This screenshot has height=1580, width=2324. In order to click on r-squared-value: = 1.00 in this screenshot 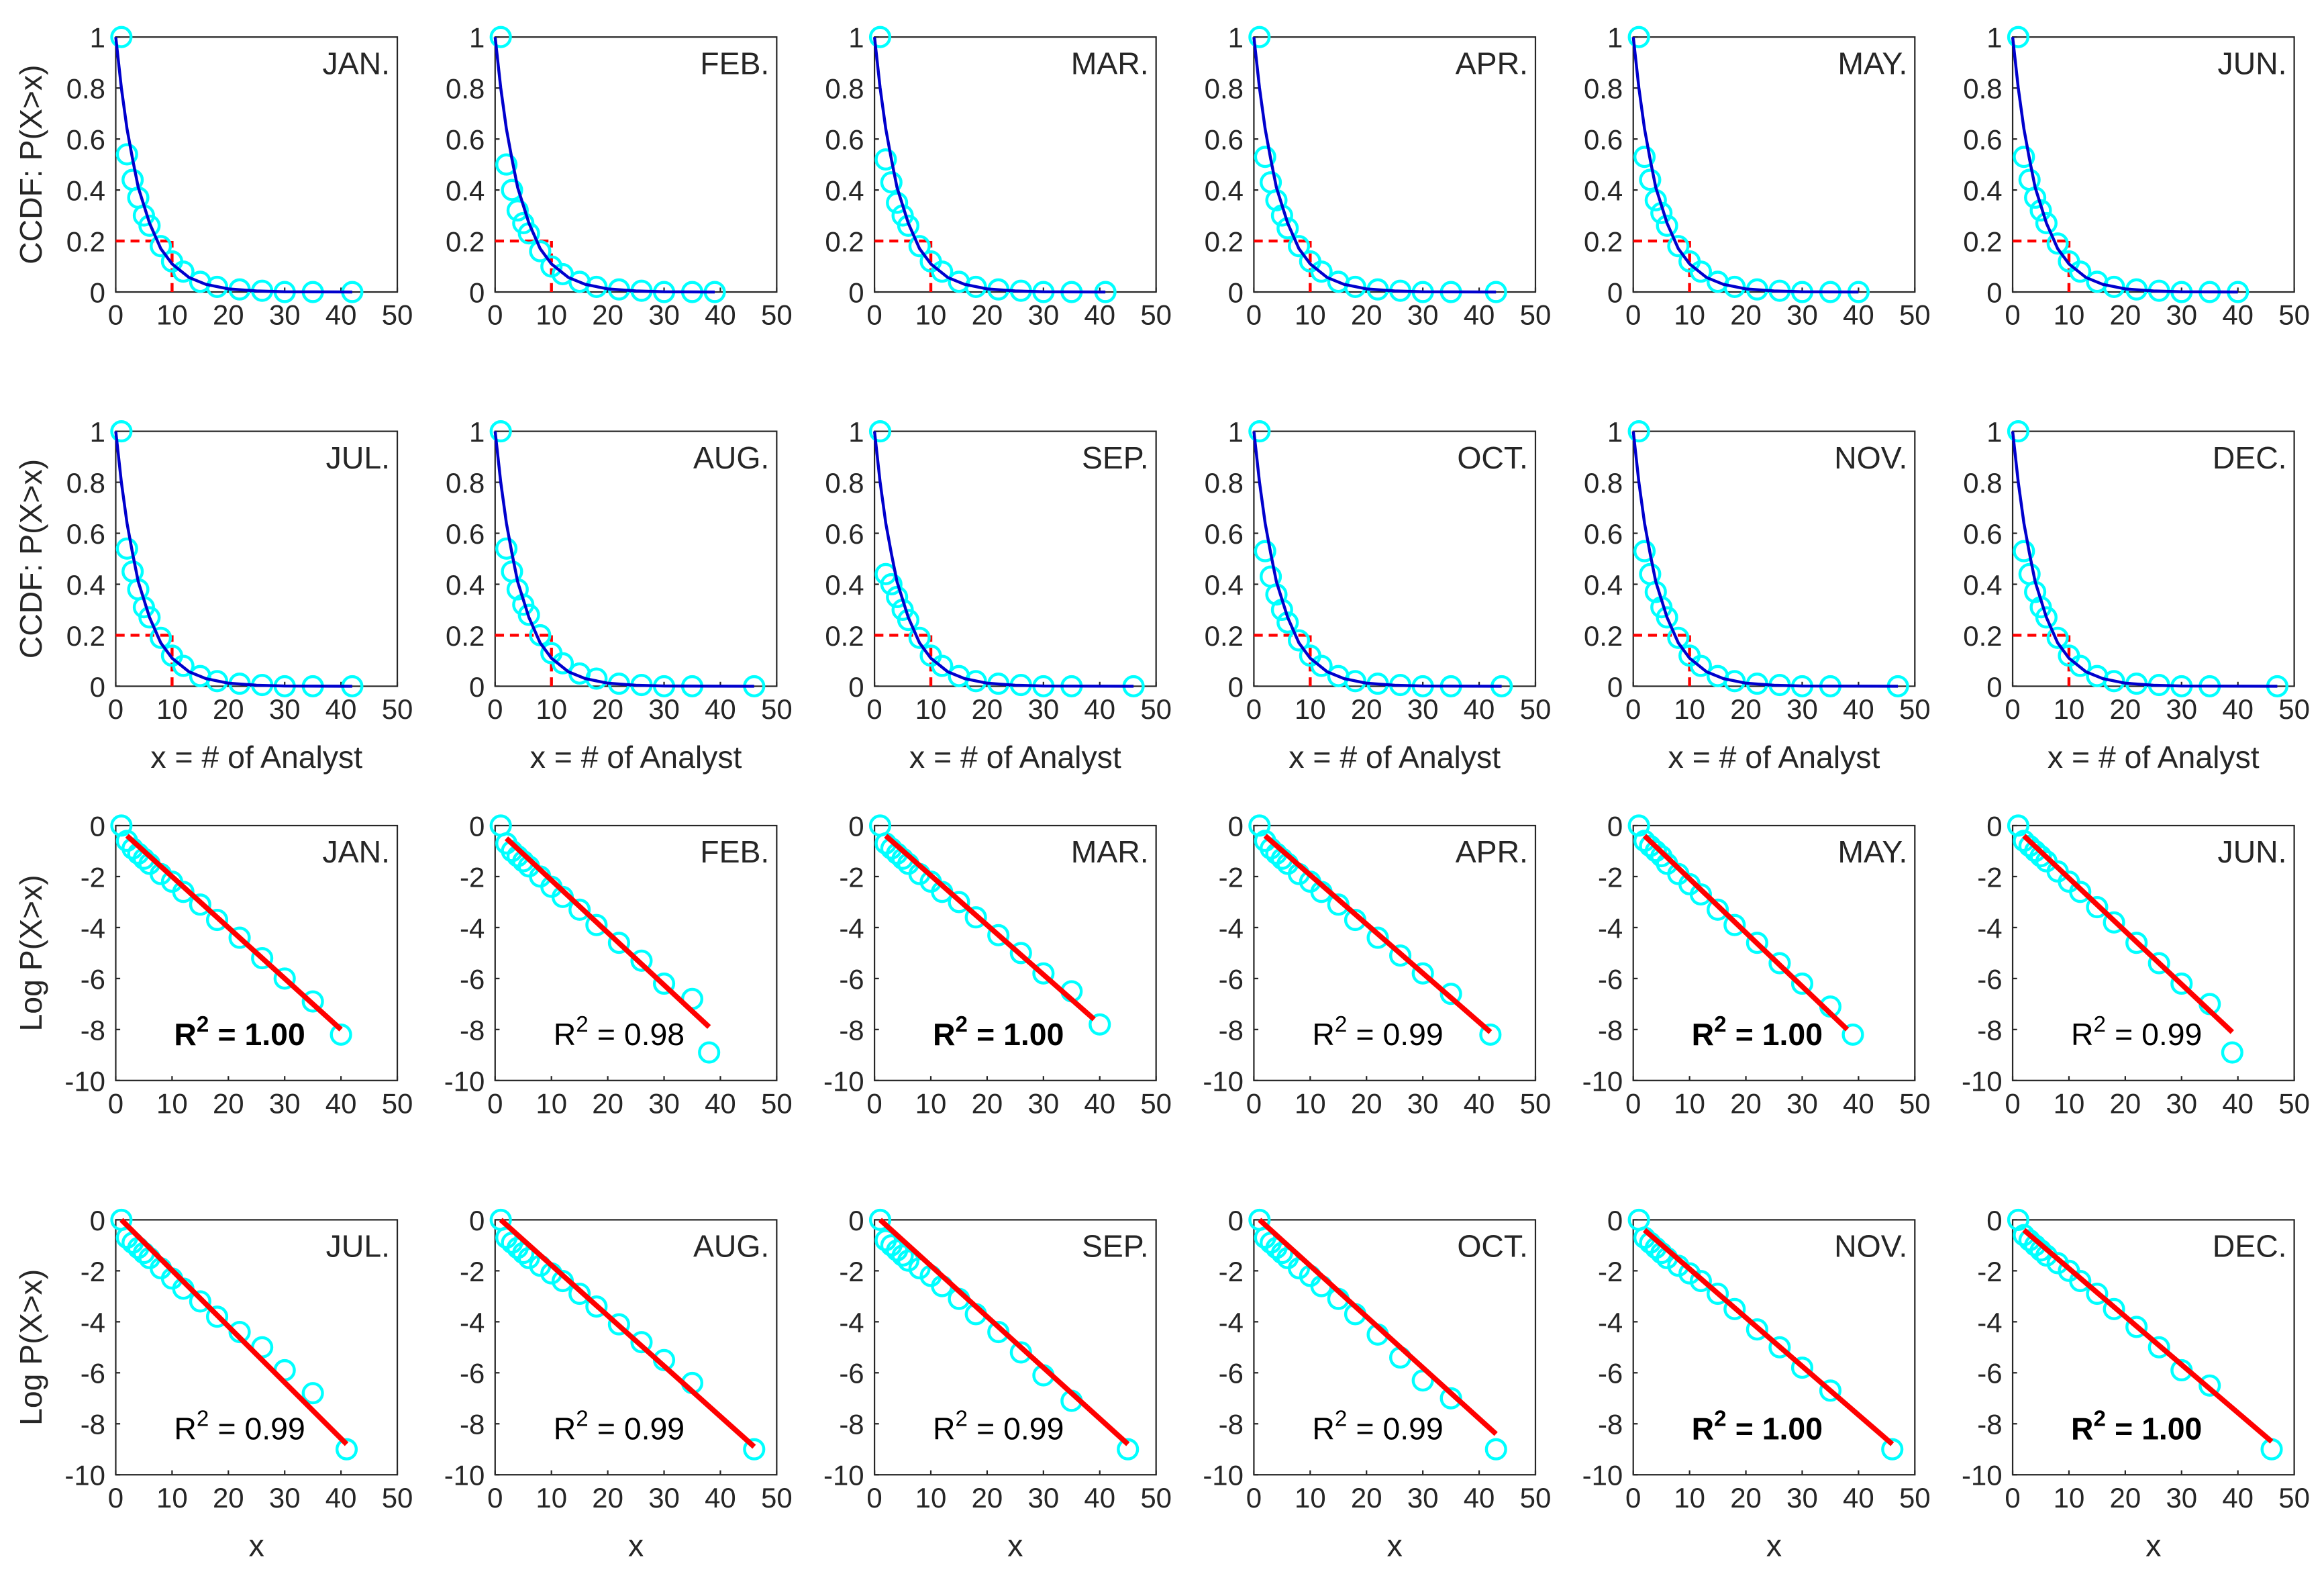, I will do `click(1779, 1428)`.